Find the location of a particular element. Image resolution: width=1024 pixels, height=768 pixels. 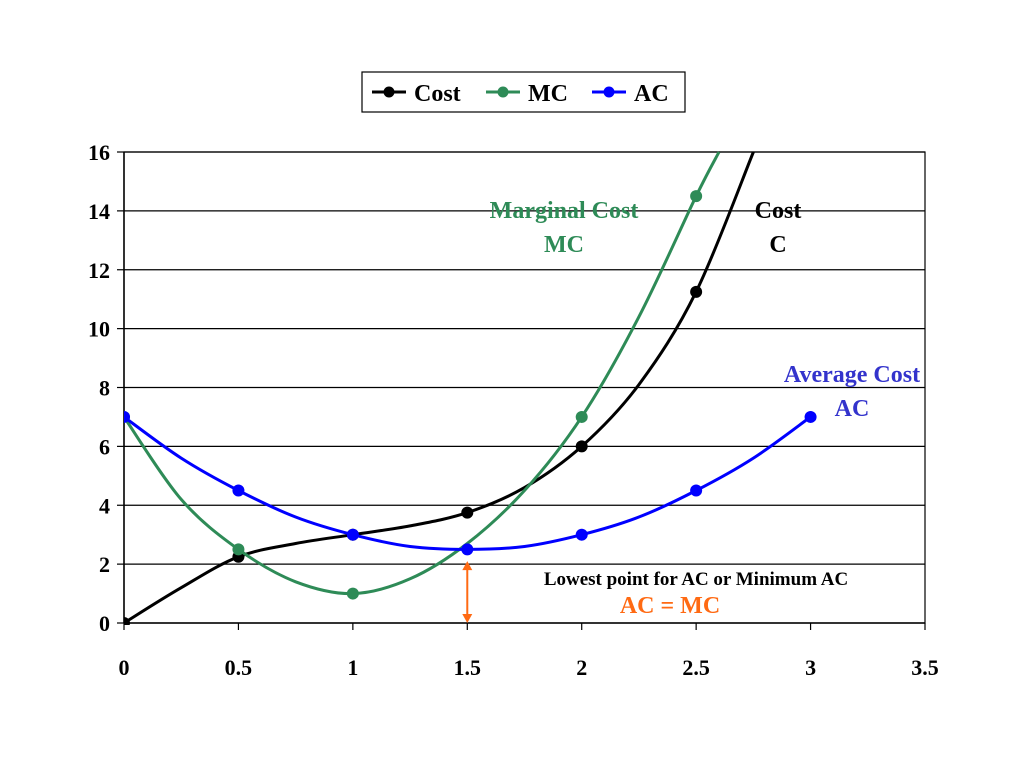

legend-label-cost: Cost is located at coordinates (437, 94).